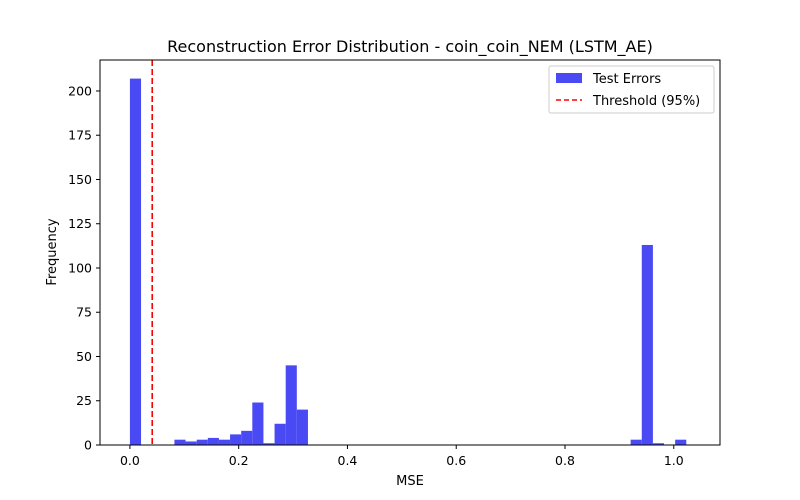 The width and height of the screenshot is (800, 500). What do you see at coordinates (626, 79) in the screenshot?
I see `legend-label-test-errors: Test Errors` at bounding box center [626, 79].